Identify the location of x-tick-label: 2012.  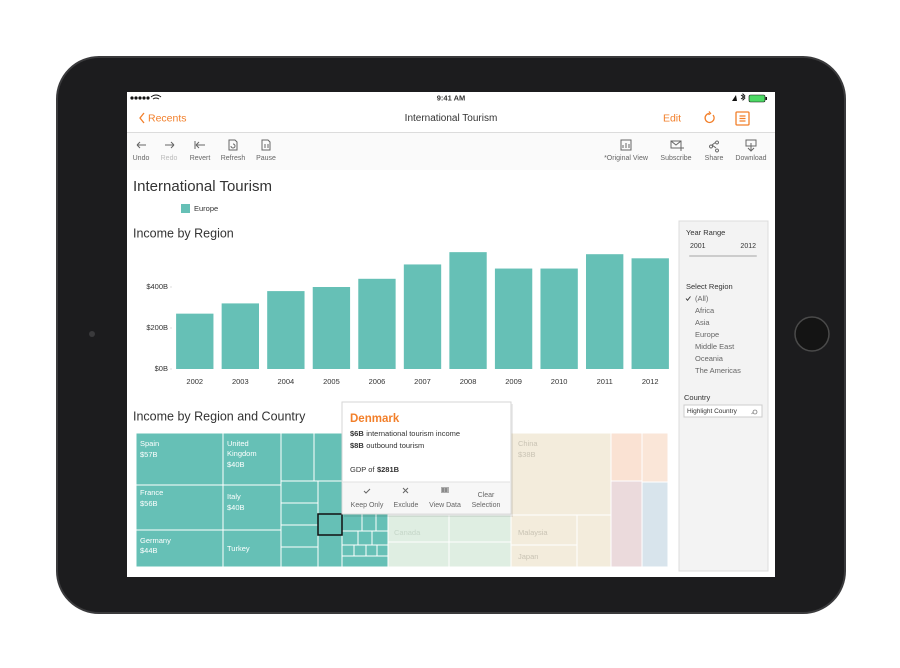
(650, 381).